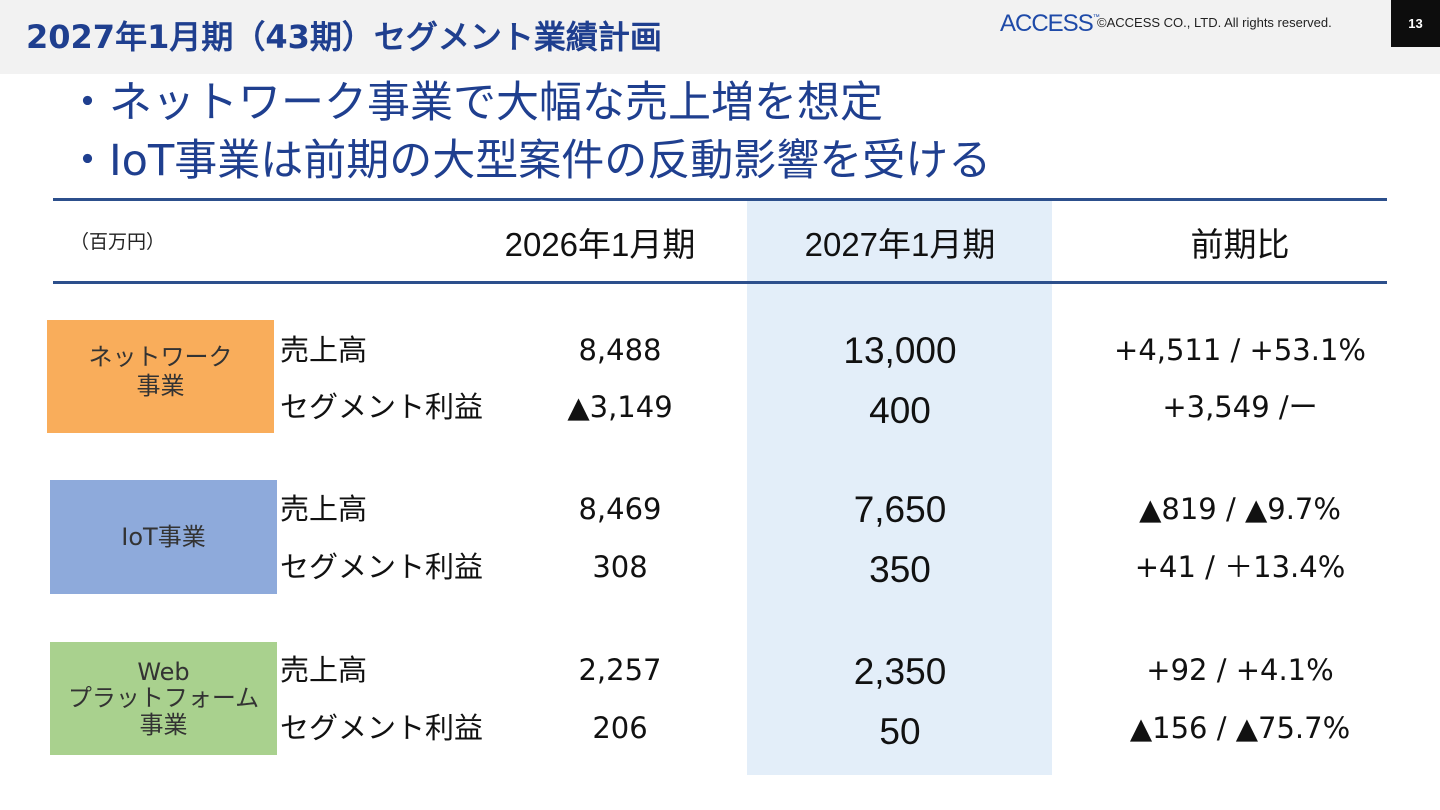  Describe the element at coordinates (720, 37) in the screenshot. I see `header-bar` at that location.